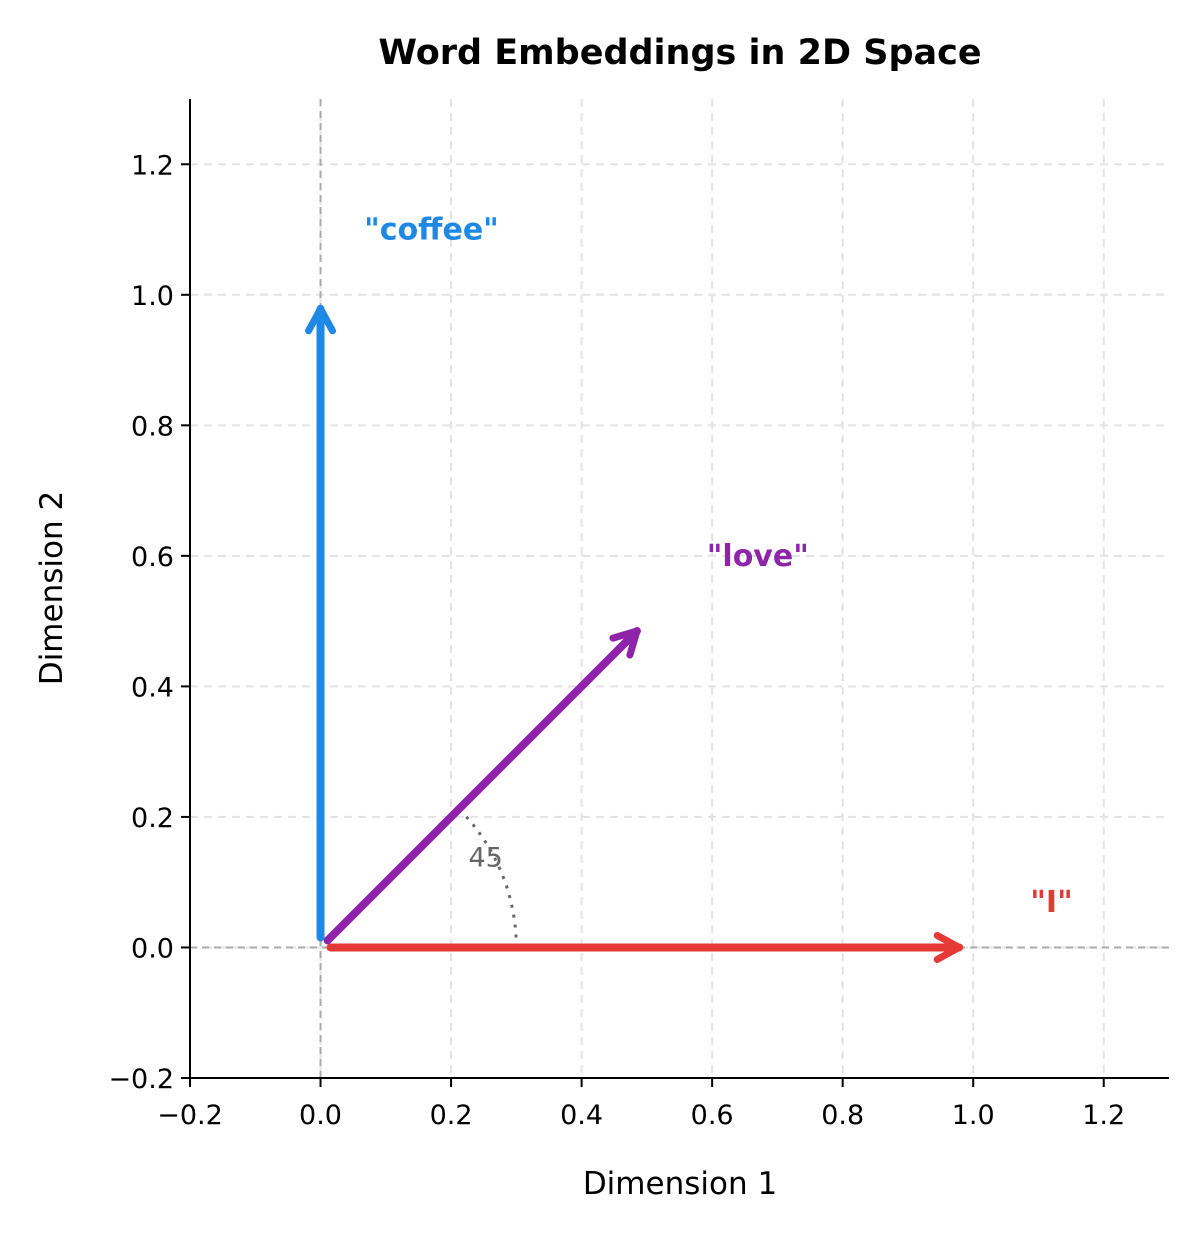 The height and width of the screenshot is (1234, 1199). What do you see at coordinates (152, 948) in the screenshot?
I see `y-tick-label: 0.0` at bounding box center [152, 948].